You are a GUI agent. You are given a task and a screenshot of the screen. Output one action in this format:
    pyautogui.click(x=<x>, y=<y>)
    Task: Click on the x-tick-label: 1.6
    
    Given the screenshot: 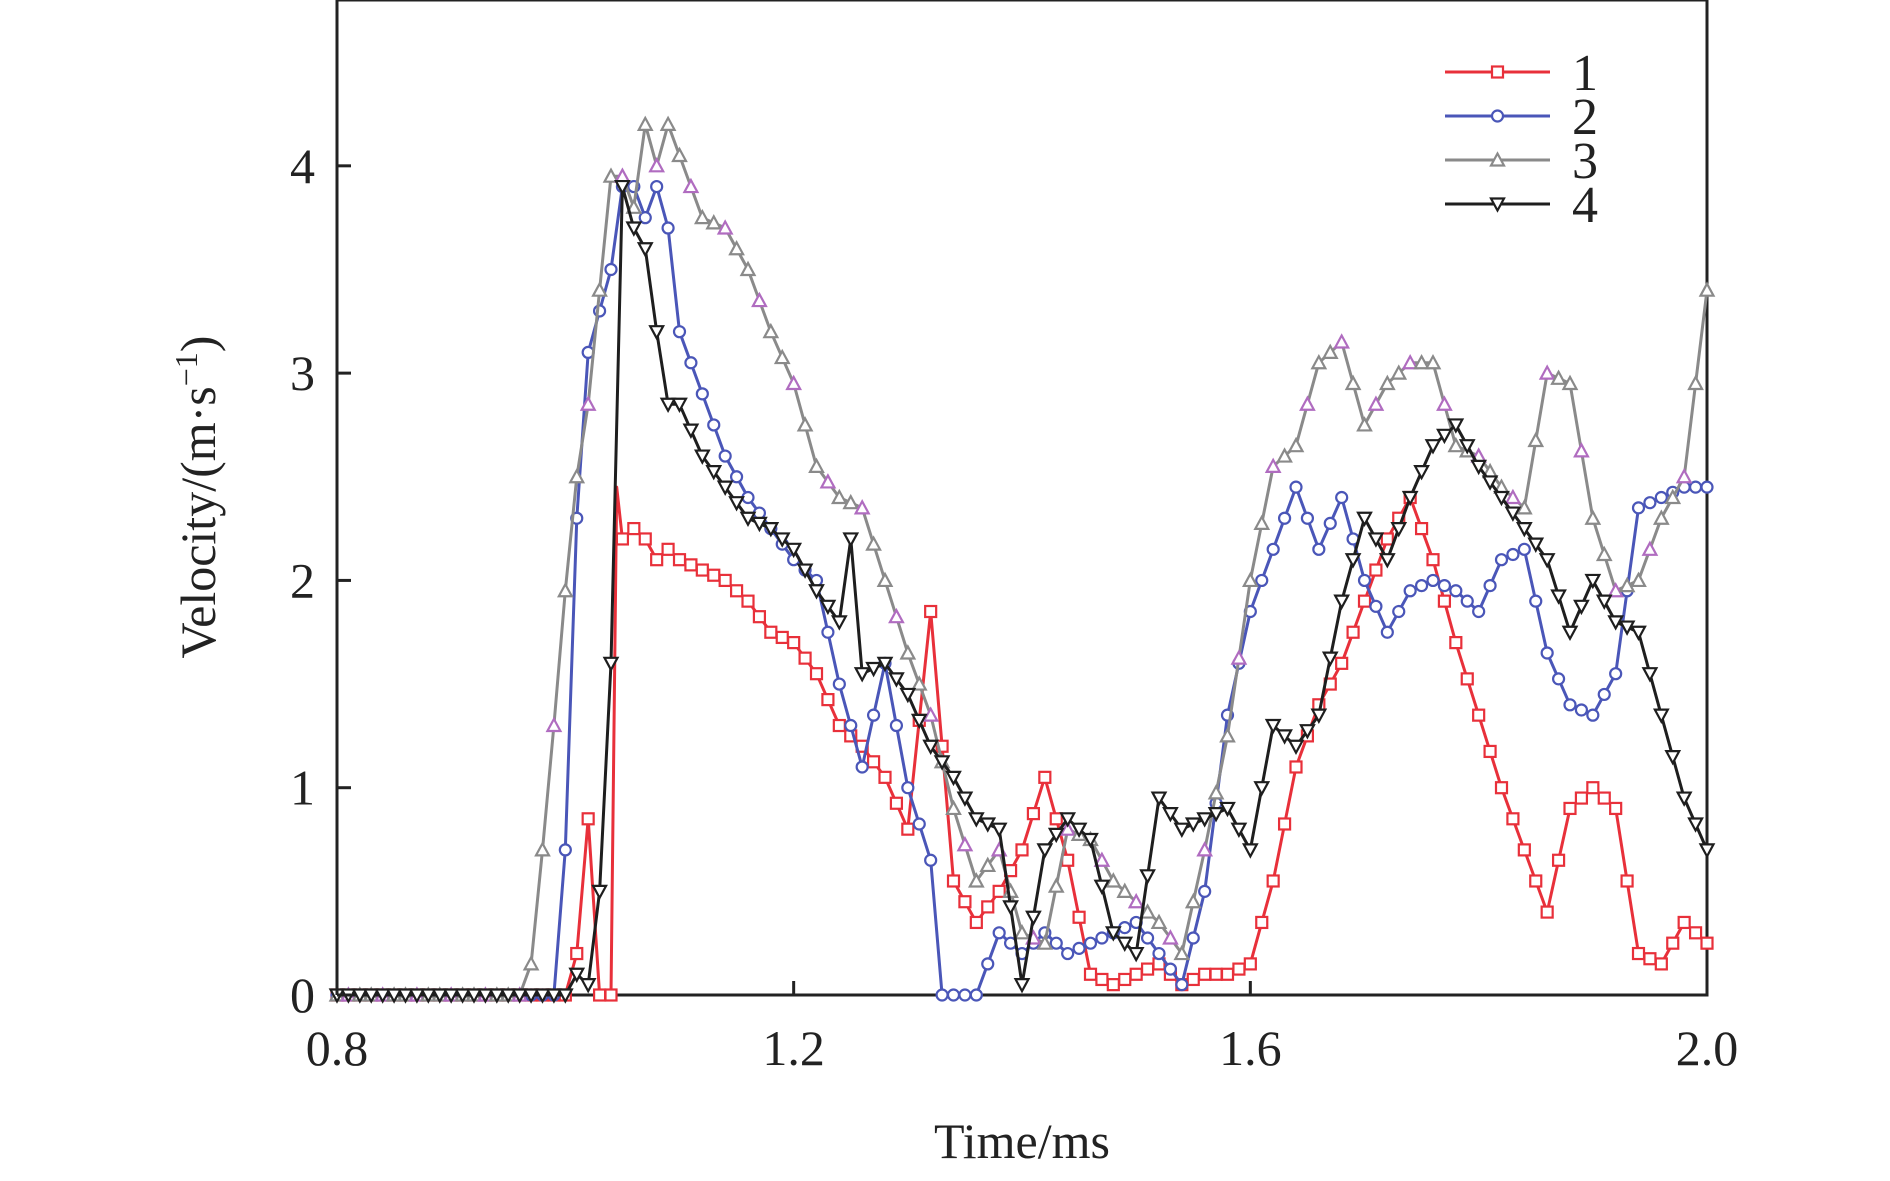 What is the action you would take?
    pyautogui.click(x=1250, y=1048)
    